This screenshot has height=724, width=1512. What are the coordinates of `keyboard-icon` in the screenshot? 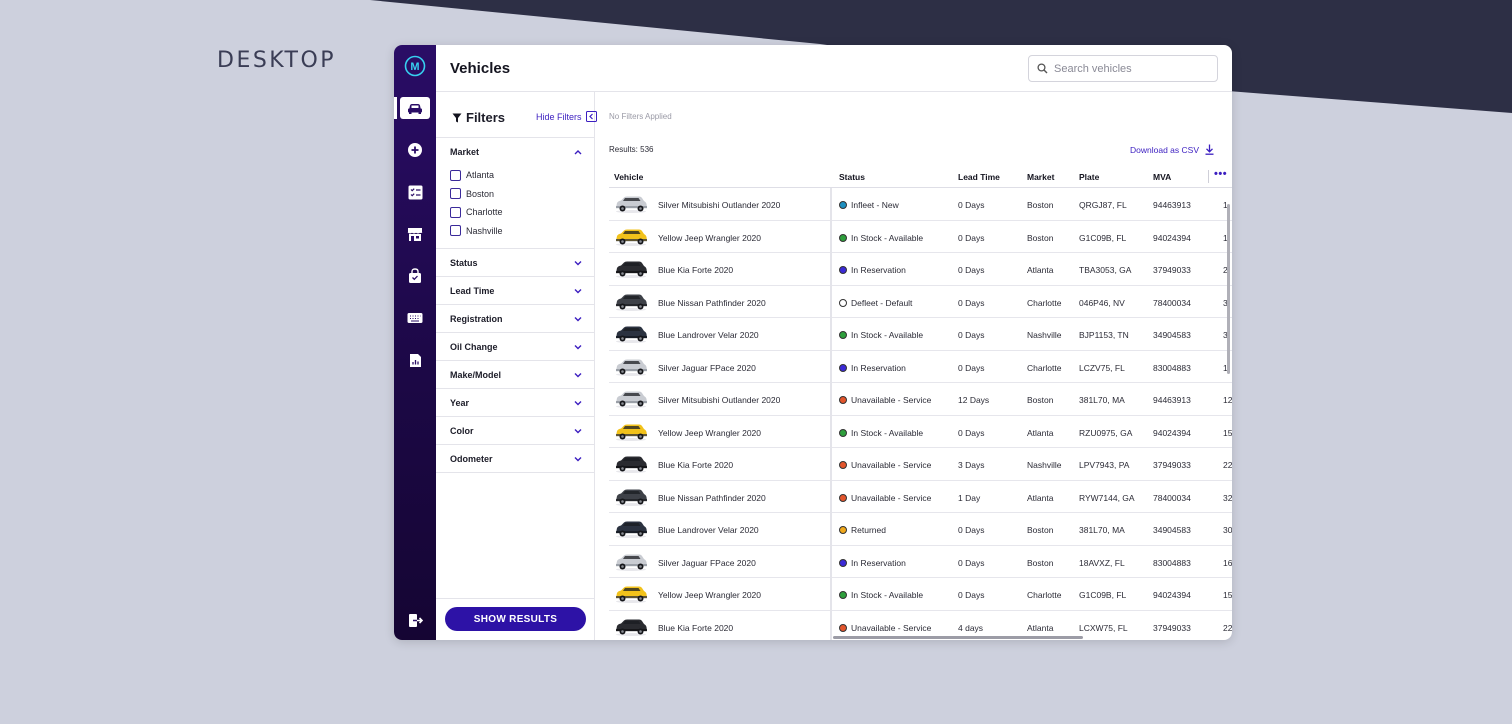 It's located at (415, 318).